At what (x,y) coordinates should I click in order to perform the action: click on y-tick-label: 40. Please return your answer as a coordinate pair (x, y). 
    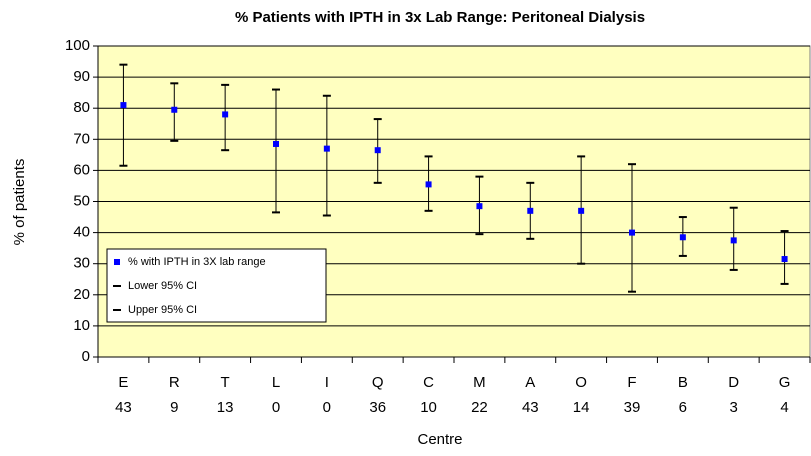
    Looking at the image, I should click on (81, 232).